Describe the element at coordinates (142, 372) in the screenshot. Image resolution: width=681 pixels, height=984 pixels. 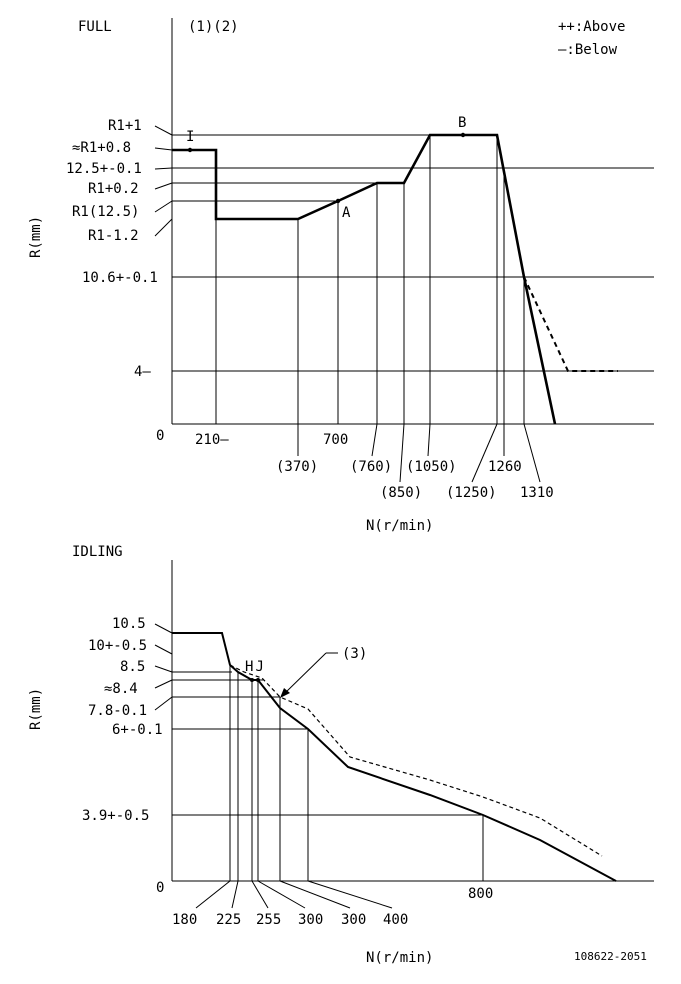
I see `full-y-label-4: 4—` at that location.